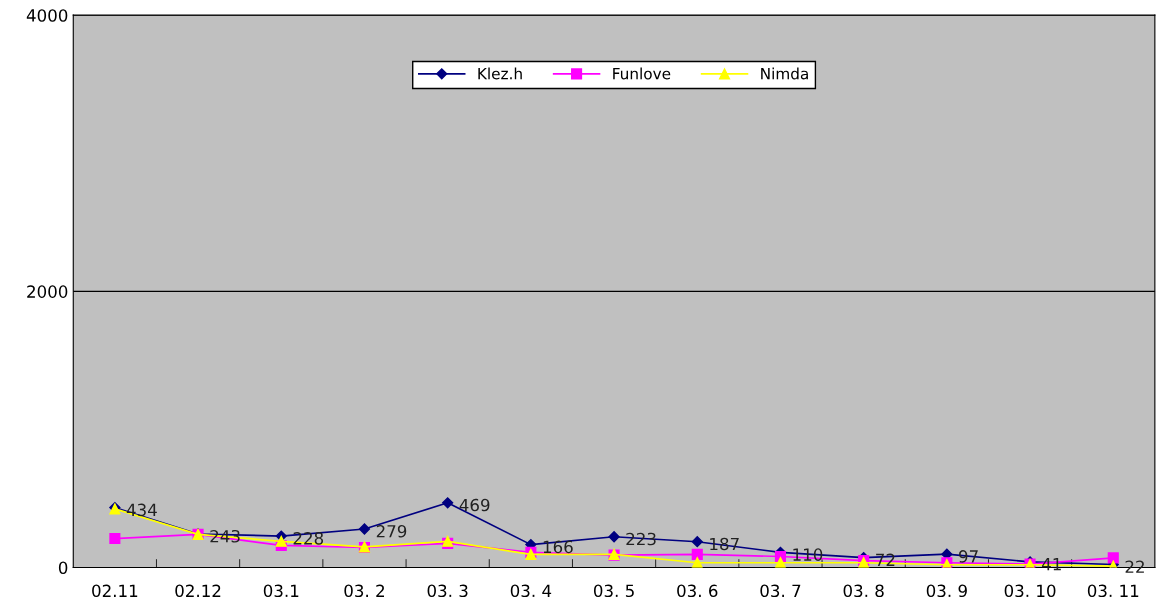 Image resolution: width=1163 pixels, height=607 pixels. Describe the element at coordinates (364, 591) in the screenshot. I see `x-tick-label: 03. 2` at that location.